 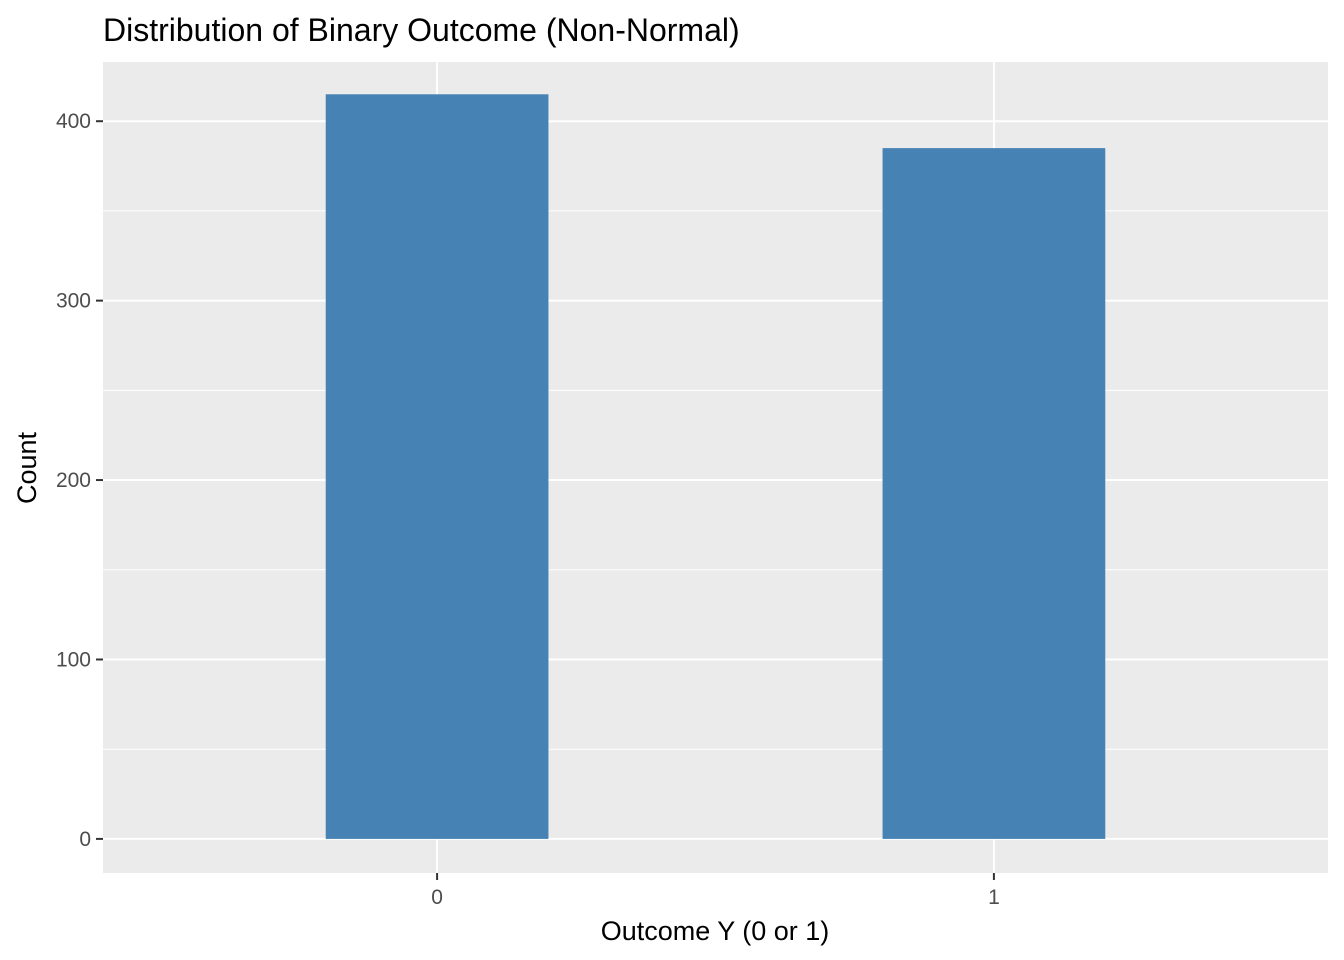 What do you see at coordinates (73, 659) in the screenshot?
I see `y-tick-label: 100` at bounding box center [73, 659].